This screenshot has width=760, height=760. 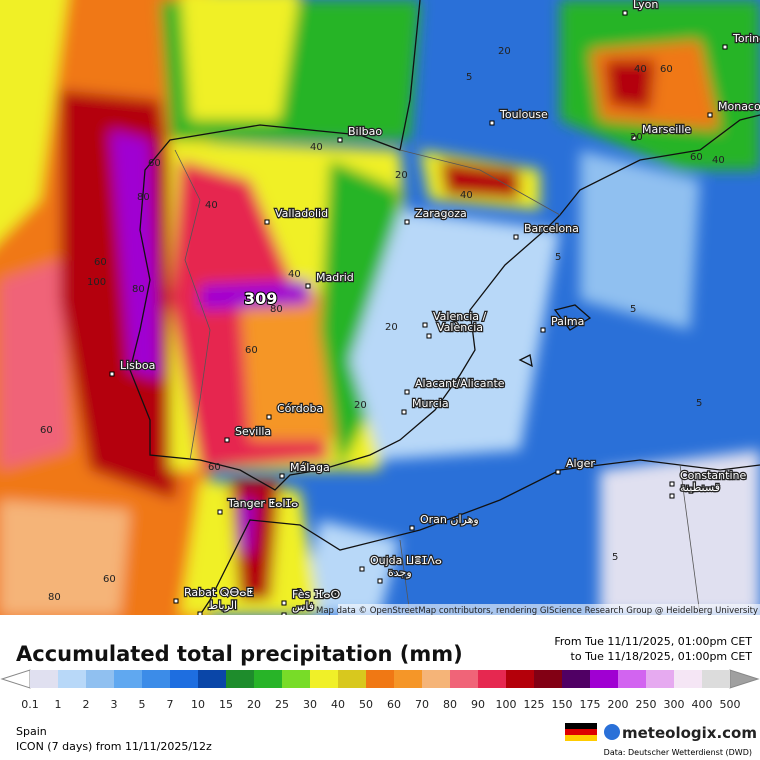 What do you see at coordinates (666, 129) in the screenshot?
I see `city-label: Marseille` at bounding box center [666, 129].